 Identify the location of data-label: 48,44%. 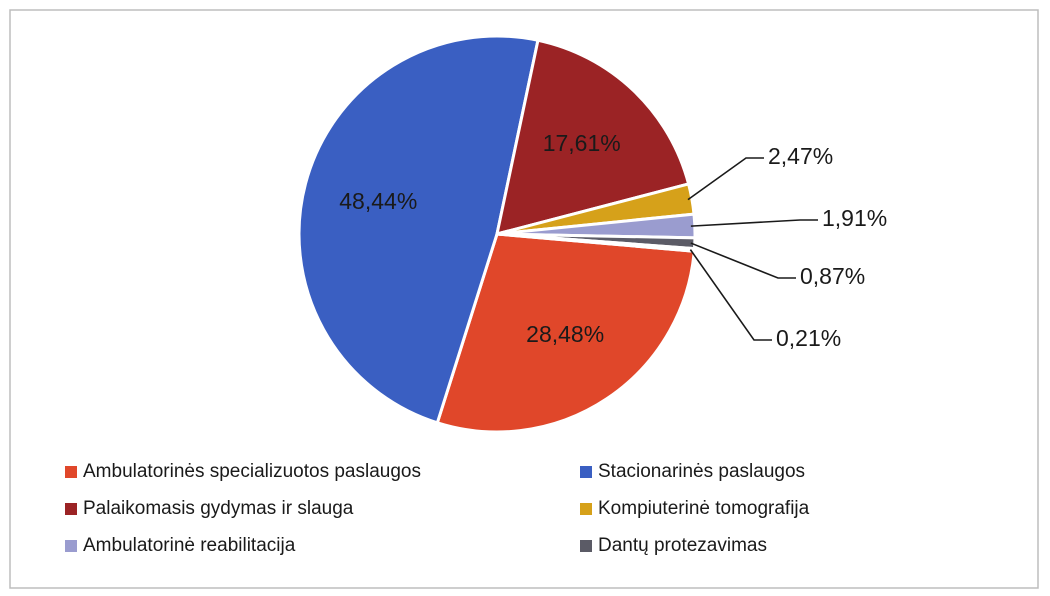
(378, 201).